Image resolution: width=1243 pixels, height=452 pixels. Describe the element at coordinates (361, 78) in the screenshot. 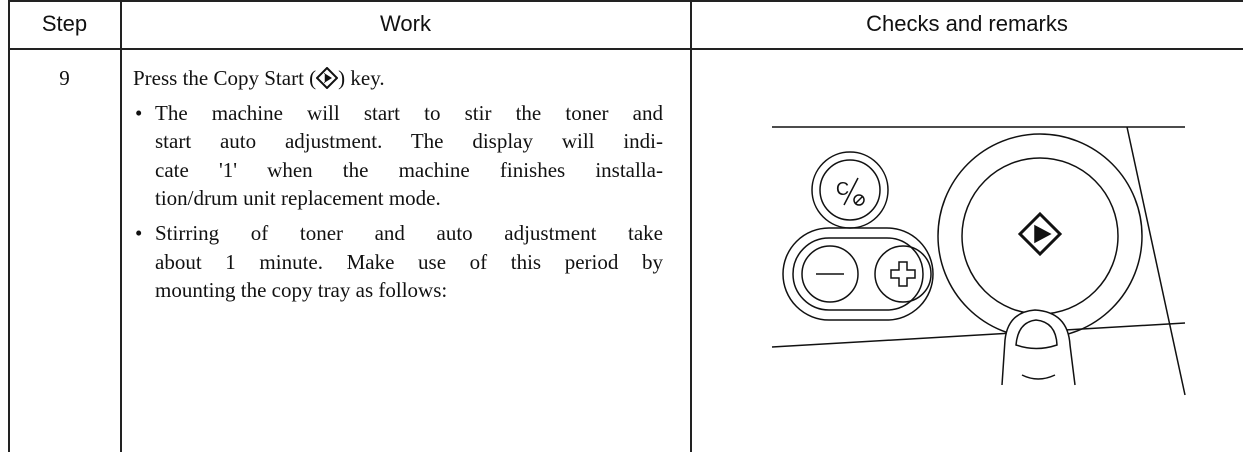

I see `intro-text: ) key.` at that location.